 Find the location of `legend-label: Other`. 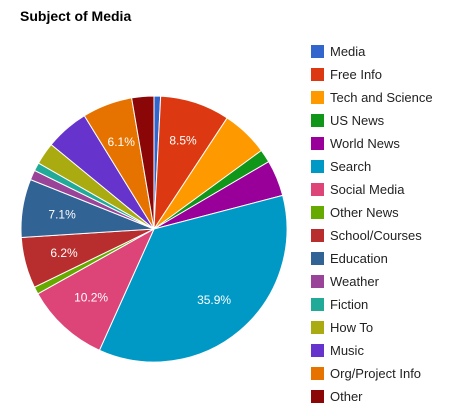

legend-label: Other is located at coordinates (346, 396).